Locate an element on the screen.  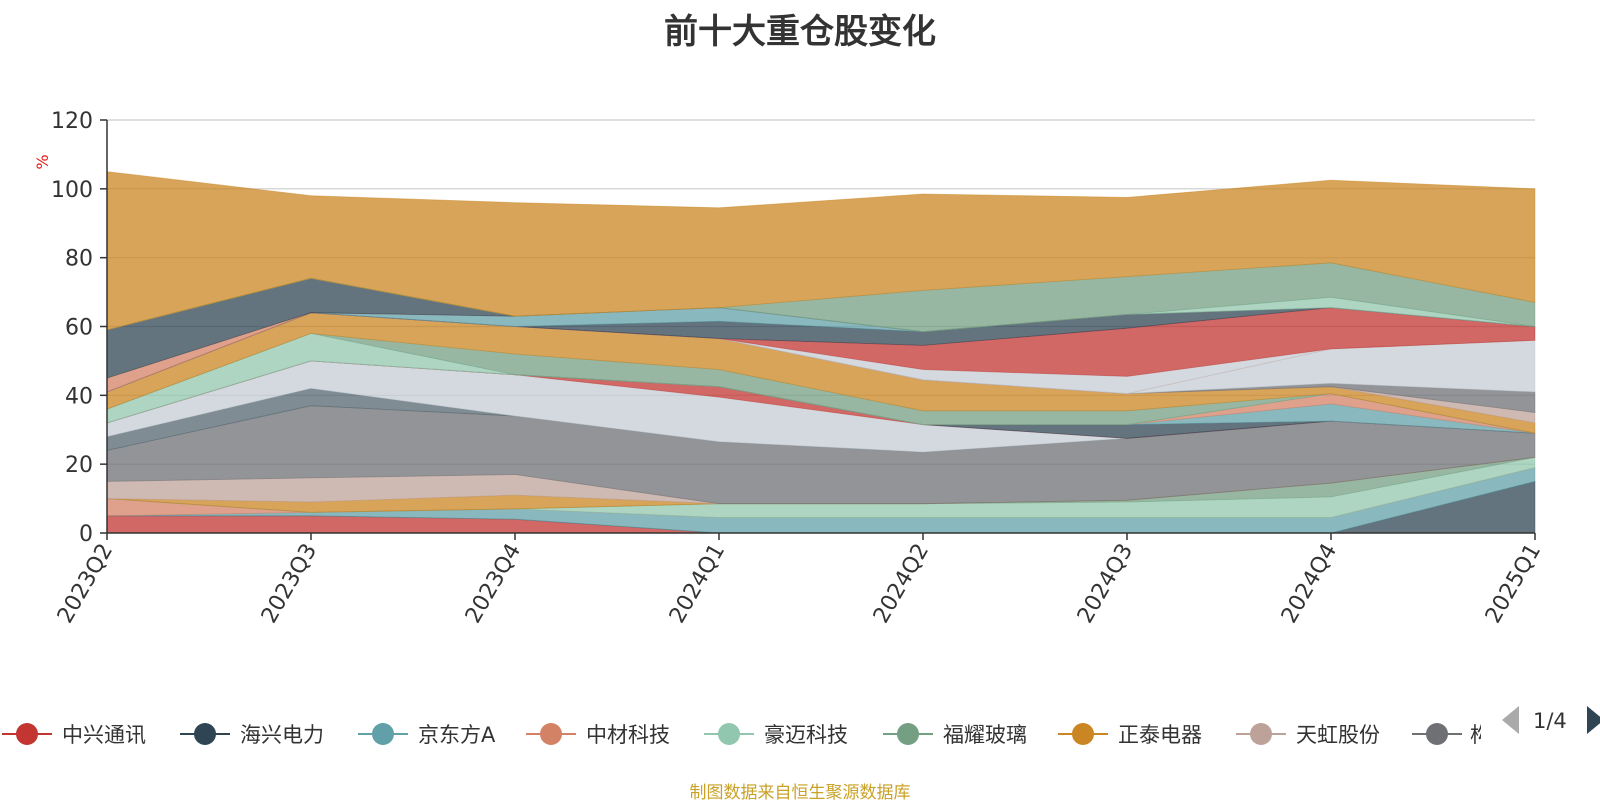
x-tick-label-5: 2024Q3 is located at coordinates (1105, 584).